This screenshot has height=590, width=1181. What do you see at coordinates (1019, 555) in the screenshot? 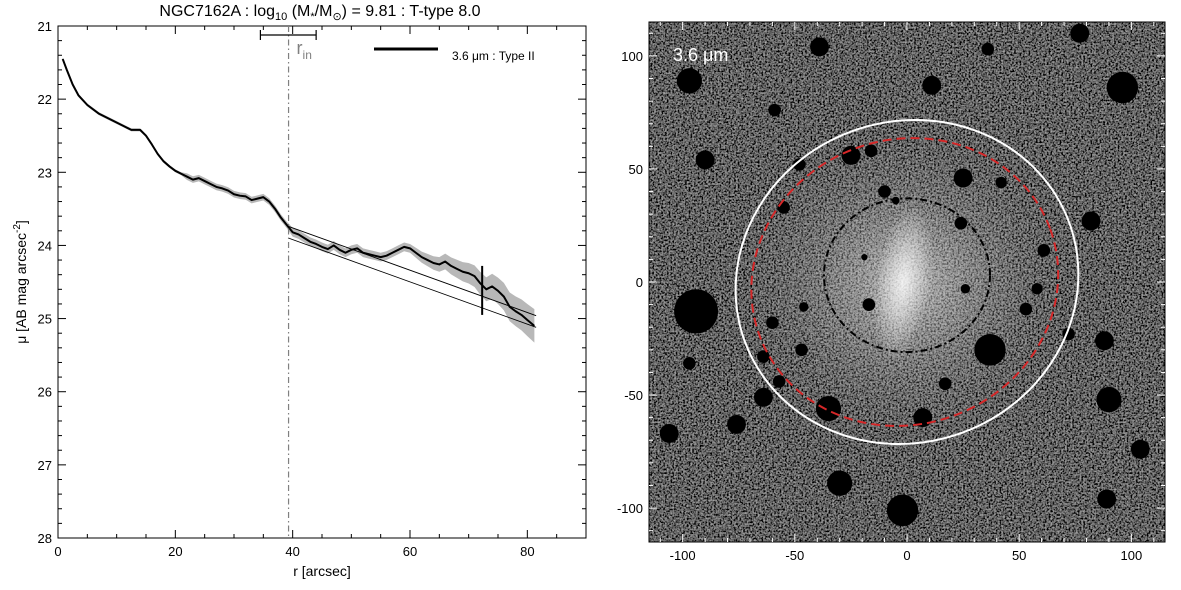
I see `image-x-tick-label: 50` at bounding box center [1019, 555].